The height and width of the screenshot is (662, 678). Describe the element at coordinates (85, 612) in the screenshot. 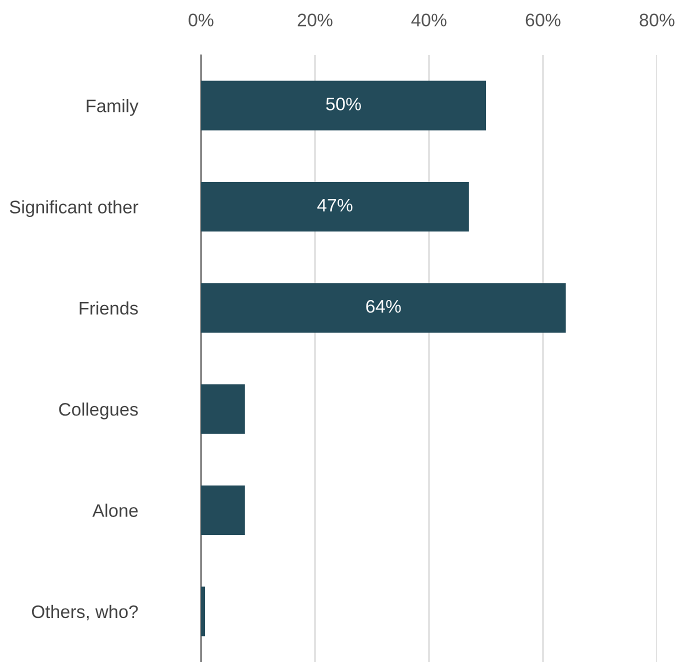

I see `y-tick-label: Others, who?` at that location.